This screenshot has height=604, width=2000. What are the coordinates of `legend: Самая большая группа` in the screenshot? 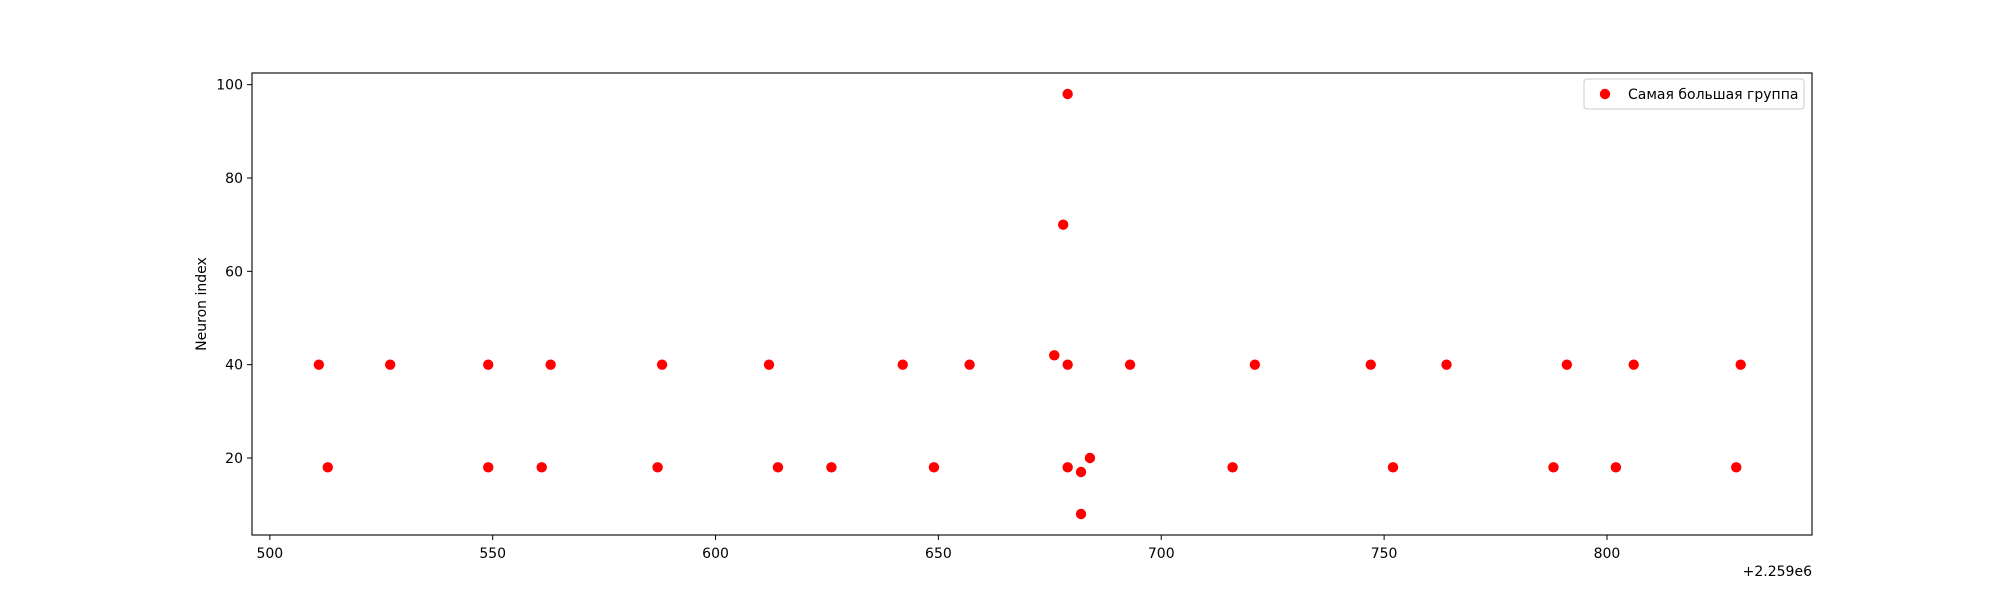 It's located at (1694, 94).